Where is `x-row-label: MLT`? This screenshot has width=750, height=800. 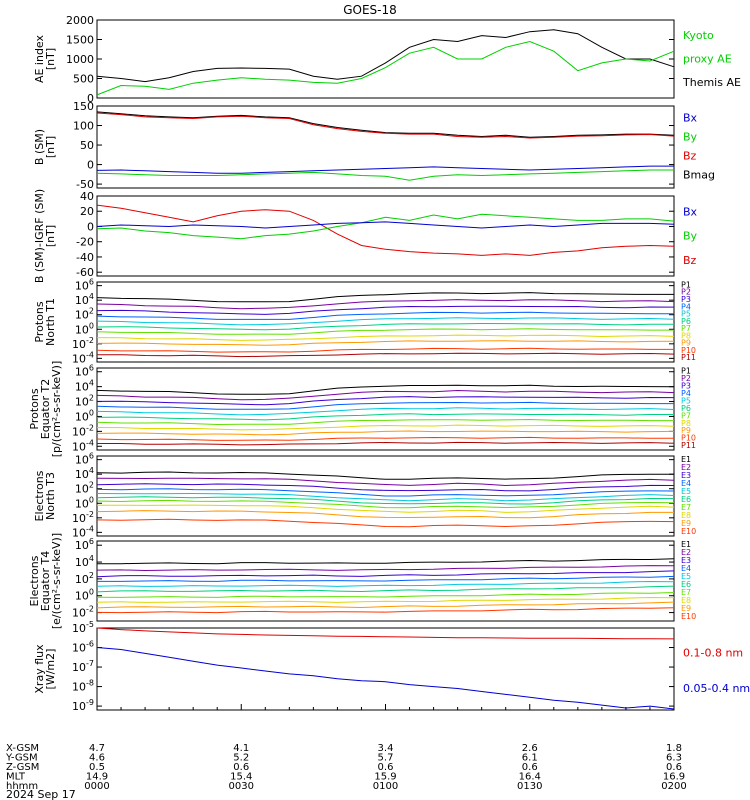 x-row-label: MLT is located at coordinates (16, 777).